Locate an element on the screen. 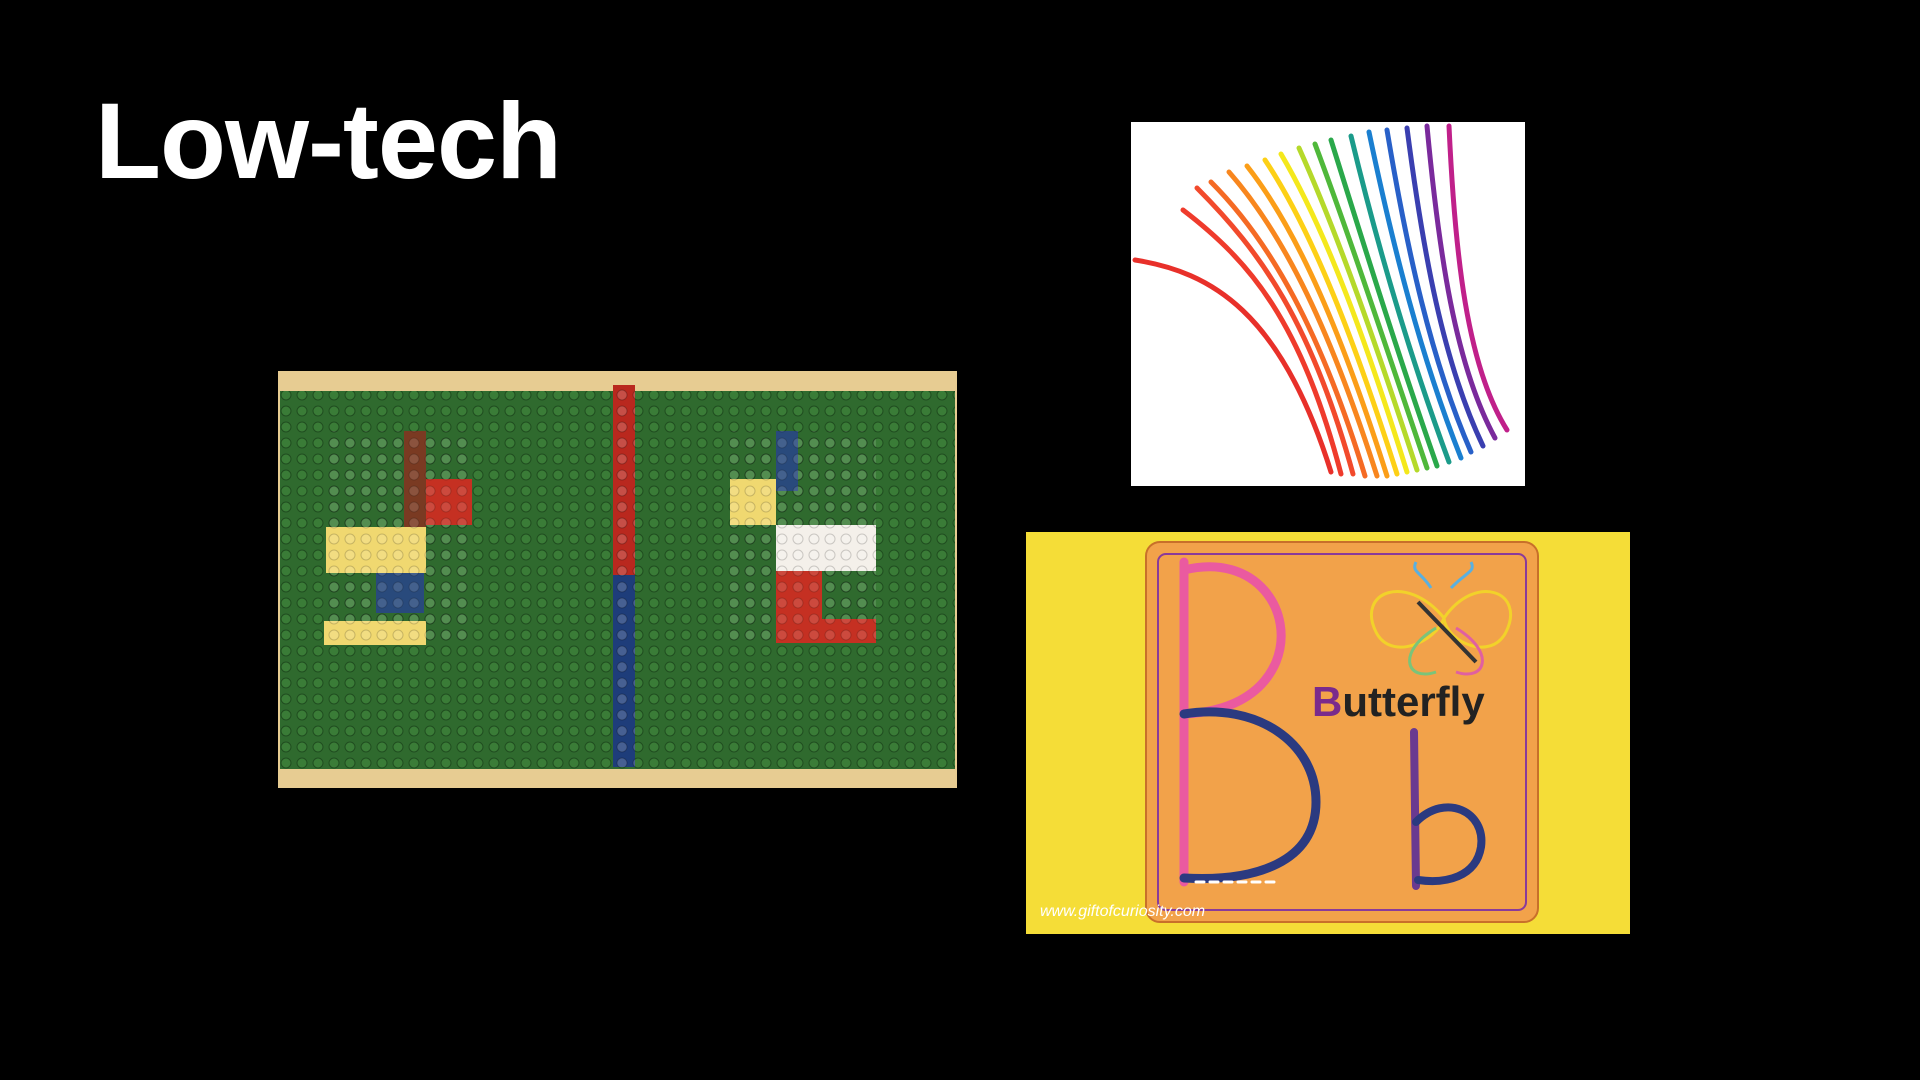  uppercase-b-trace is located at coordinates (1250, 722).